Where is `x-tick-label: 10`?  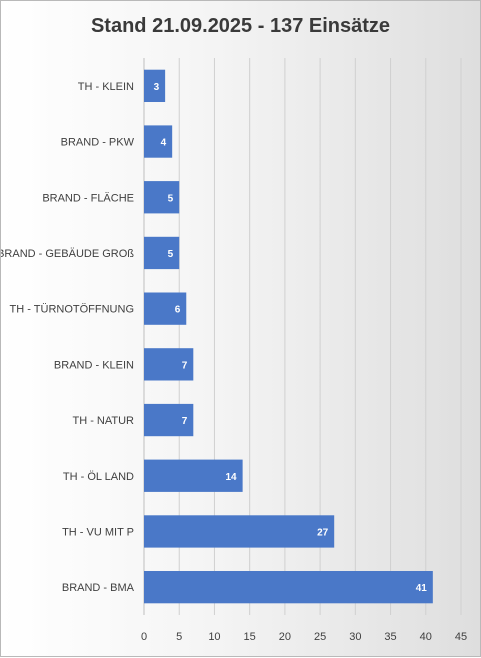
x-tick-label: 10 is located at coordinates (214, 637).